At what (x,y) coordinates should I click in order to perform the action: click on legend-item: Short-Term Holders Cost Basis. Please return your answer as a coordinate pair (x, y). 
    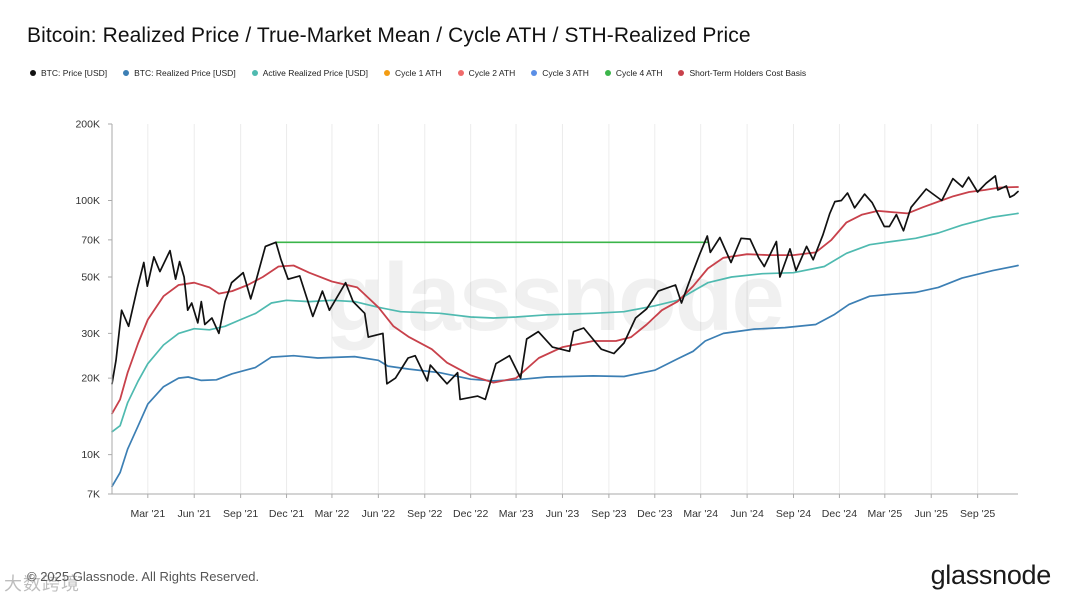
    Looking at the image, I should click on (742, 73).